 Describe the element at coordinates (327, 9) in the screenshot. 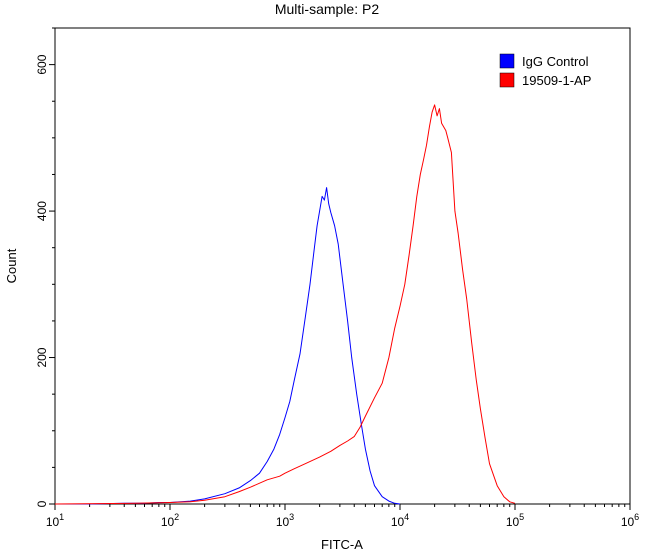

I see `chart-title: Multi-sample: P2` at that location.